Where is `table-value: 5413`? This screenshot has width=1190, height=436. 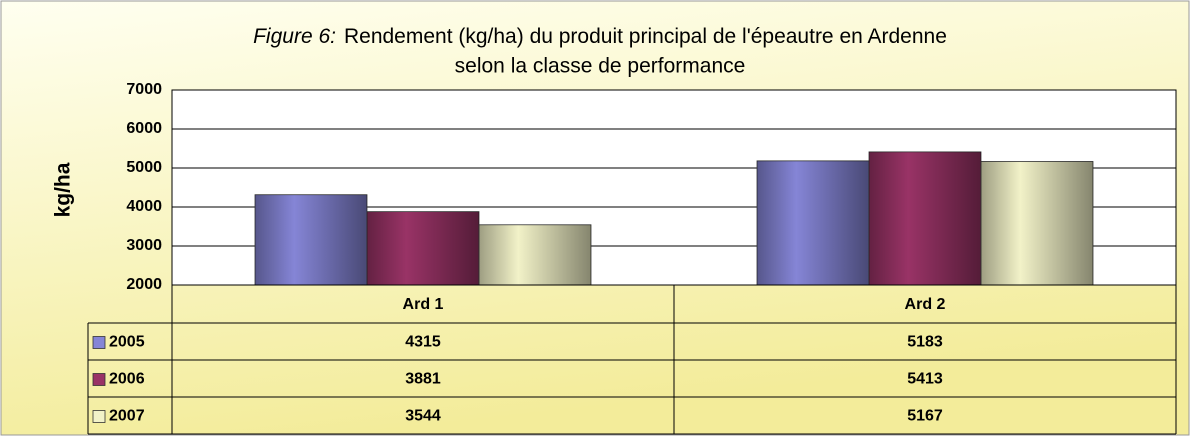 table-value: 5413 is located at coordinates (925, 379).